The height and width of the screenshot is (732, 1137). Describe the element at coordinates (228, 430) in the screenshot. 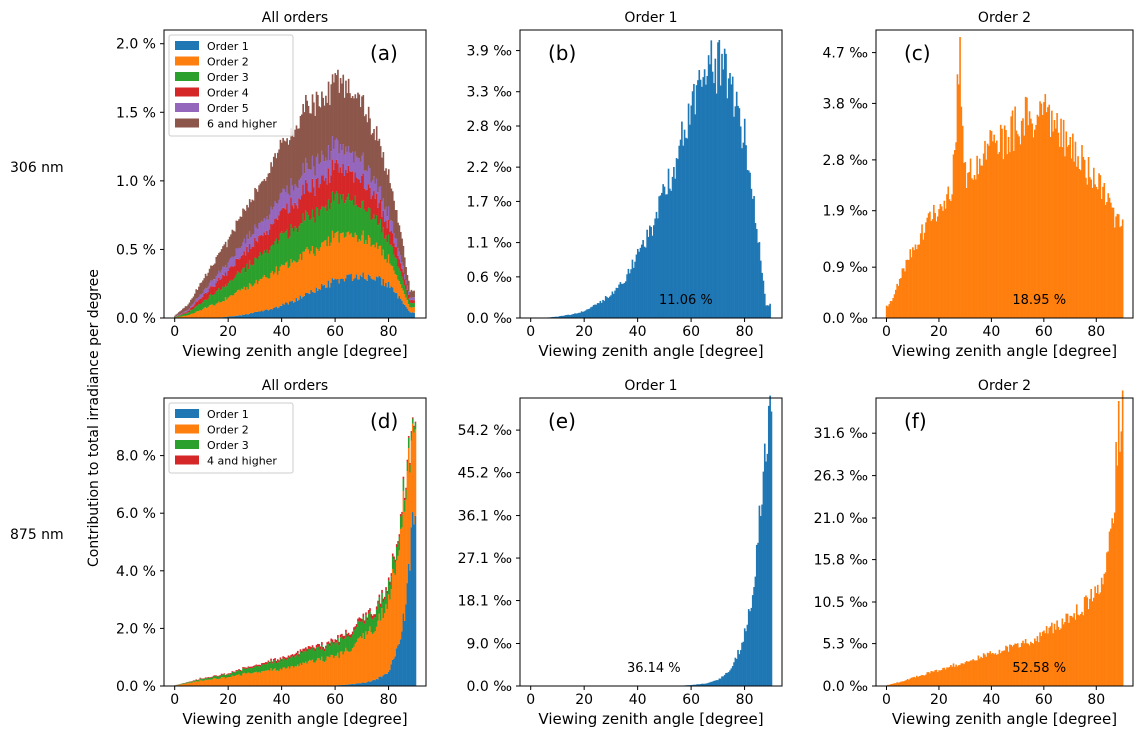

I see `legend-label-d: Order 2` at that location.